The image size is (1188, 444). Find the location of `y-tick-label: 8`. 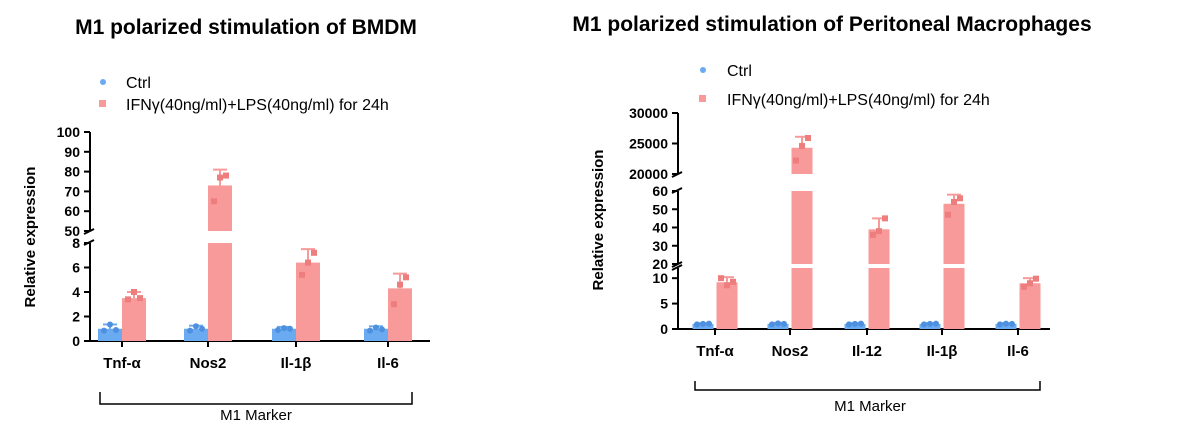

y-tick-label: 8 is located at coordinates (76, 243).